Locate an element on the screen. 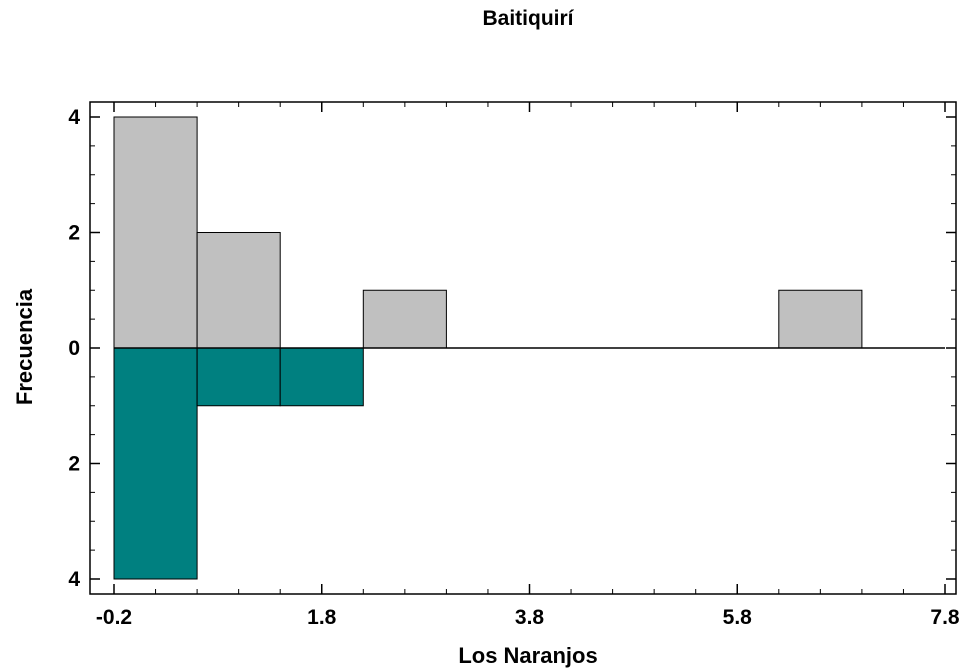 The image size is (972, 672). x-tick-label: 5.8 is located at coordinates (738, 617).